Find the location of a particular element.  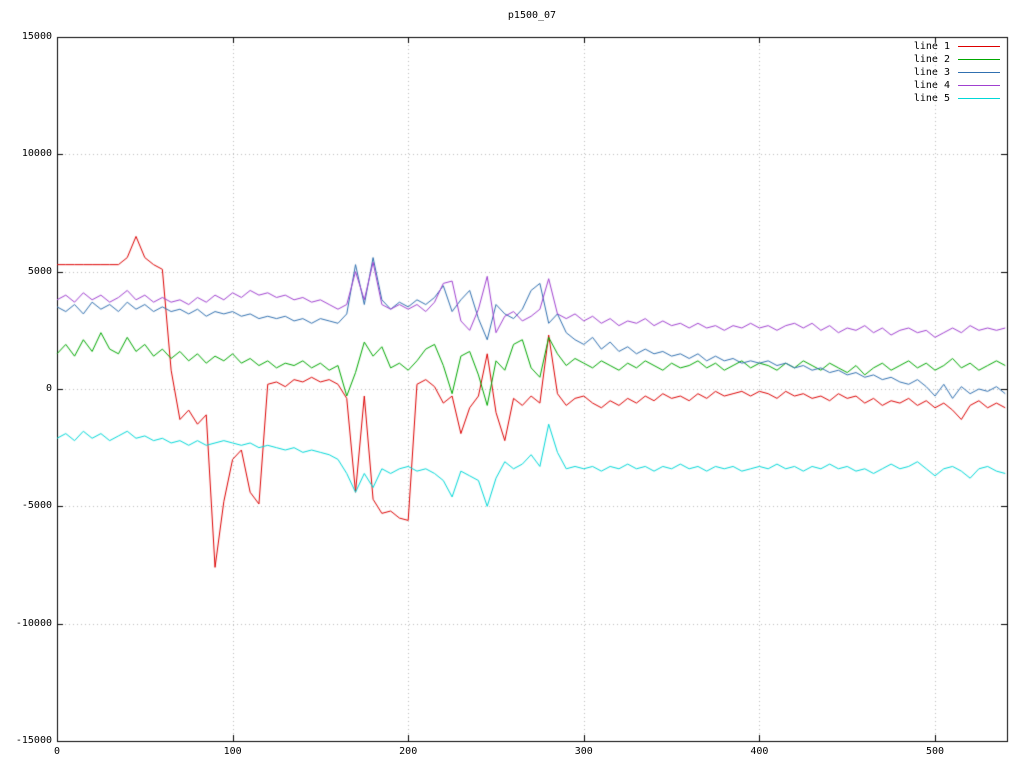

x-tick-label: 200 is located at coordinates (408, 751).